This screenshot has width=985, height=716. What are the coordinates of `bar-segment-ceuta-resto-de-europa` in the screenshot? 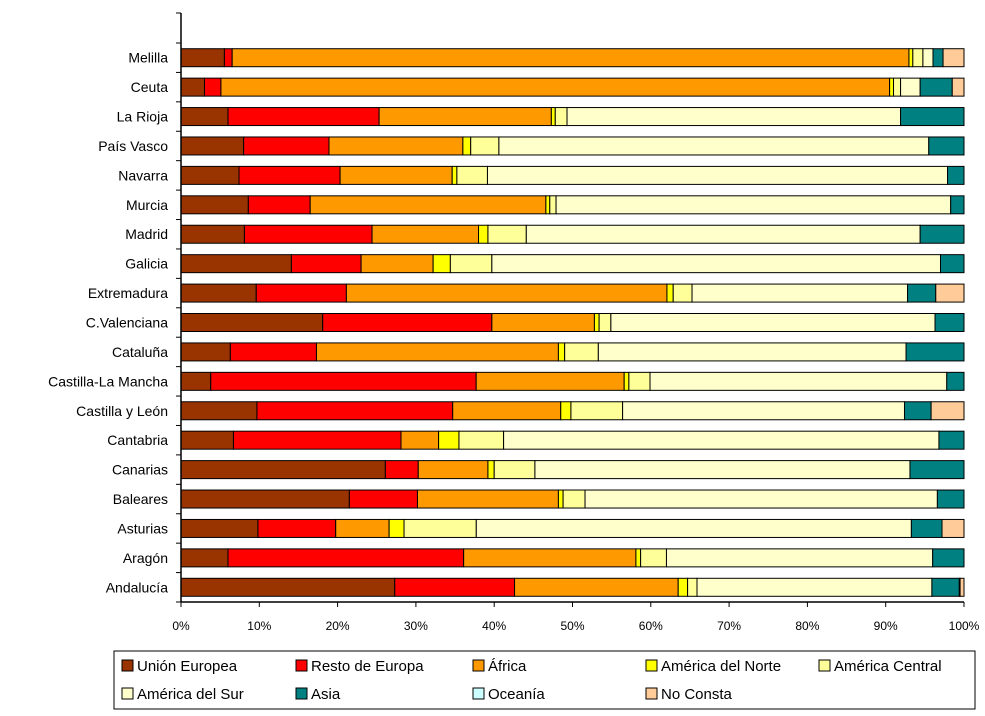 It's located at (212, 87).